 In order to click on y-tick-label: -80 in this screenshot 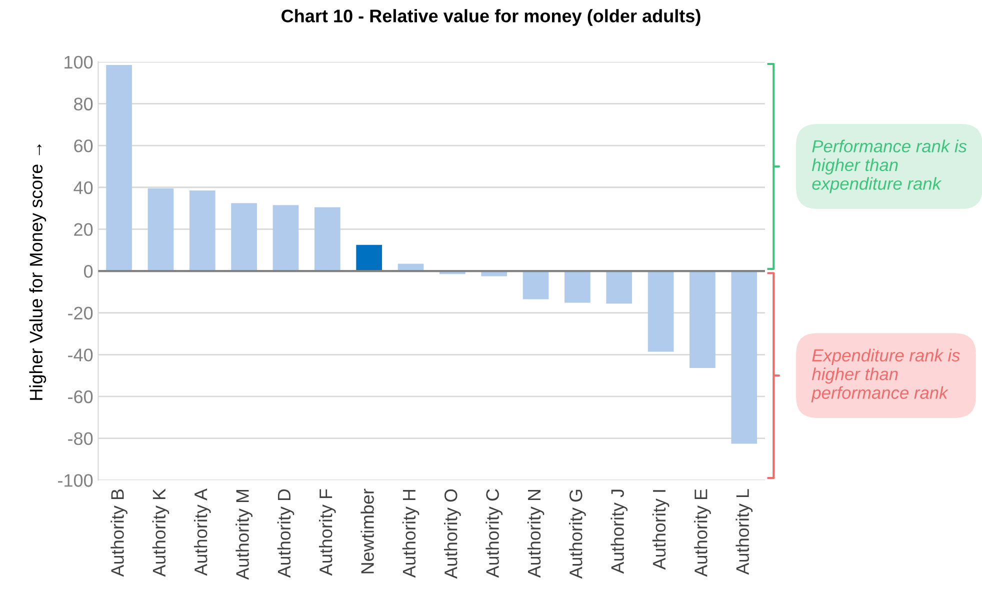, I will do `click(80, 439)`.